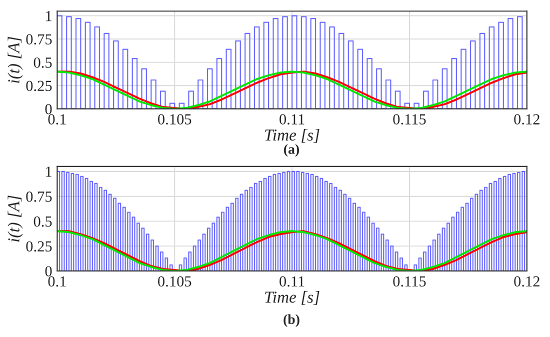 The width and height of the screenshot is (550, 337). I want to click on text: (b), so click(292, 320).